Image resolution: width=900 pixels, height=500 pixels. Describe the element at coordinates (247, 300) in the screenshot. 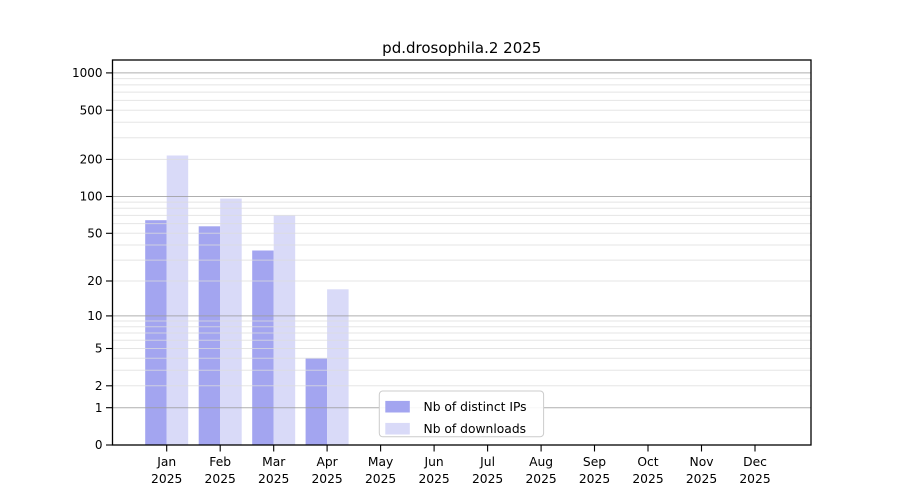

I see `bars-layer` at that location.